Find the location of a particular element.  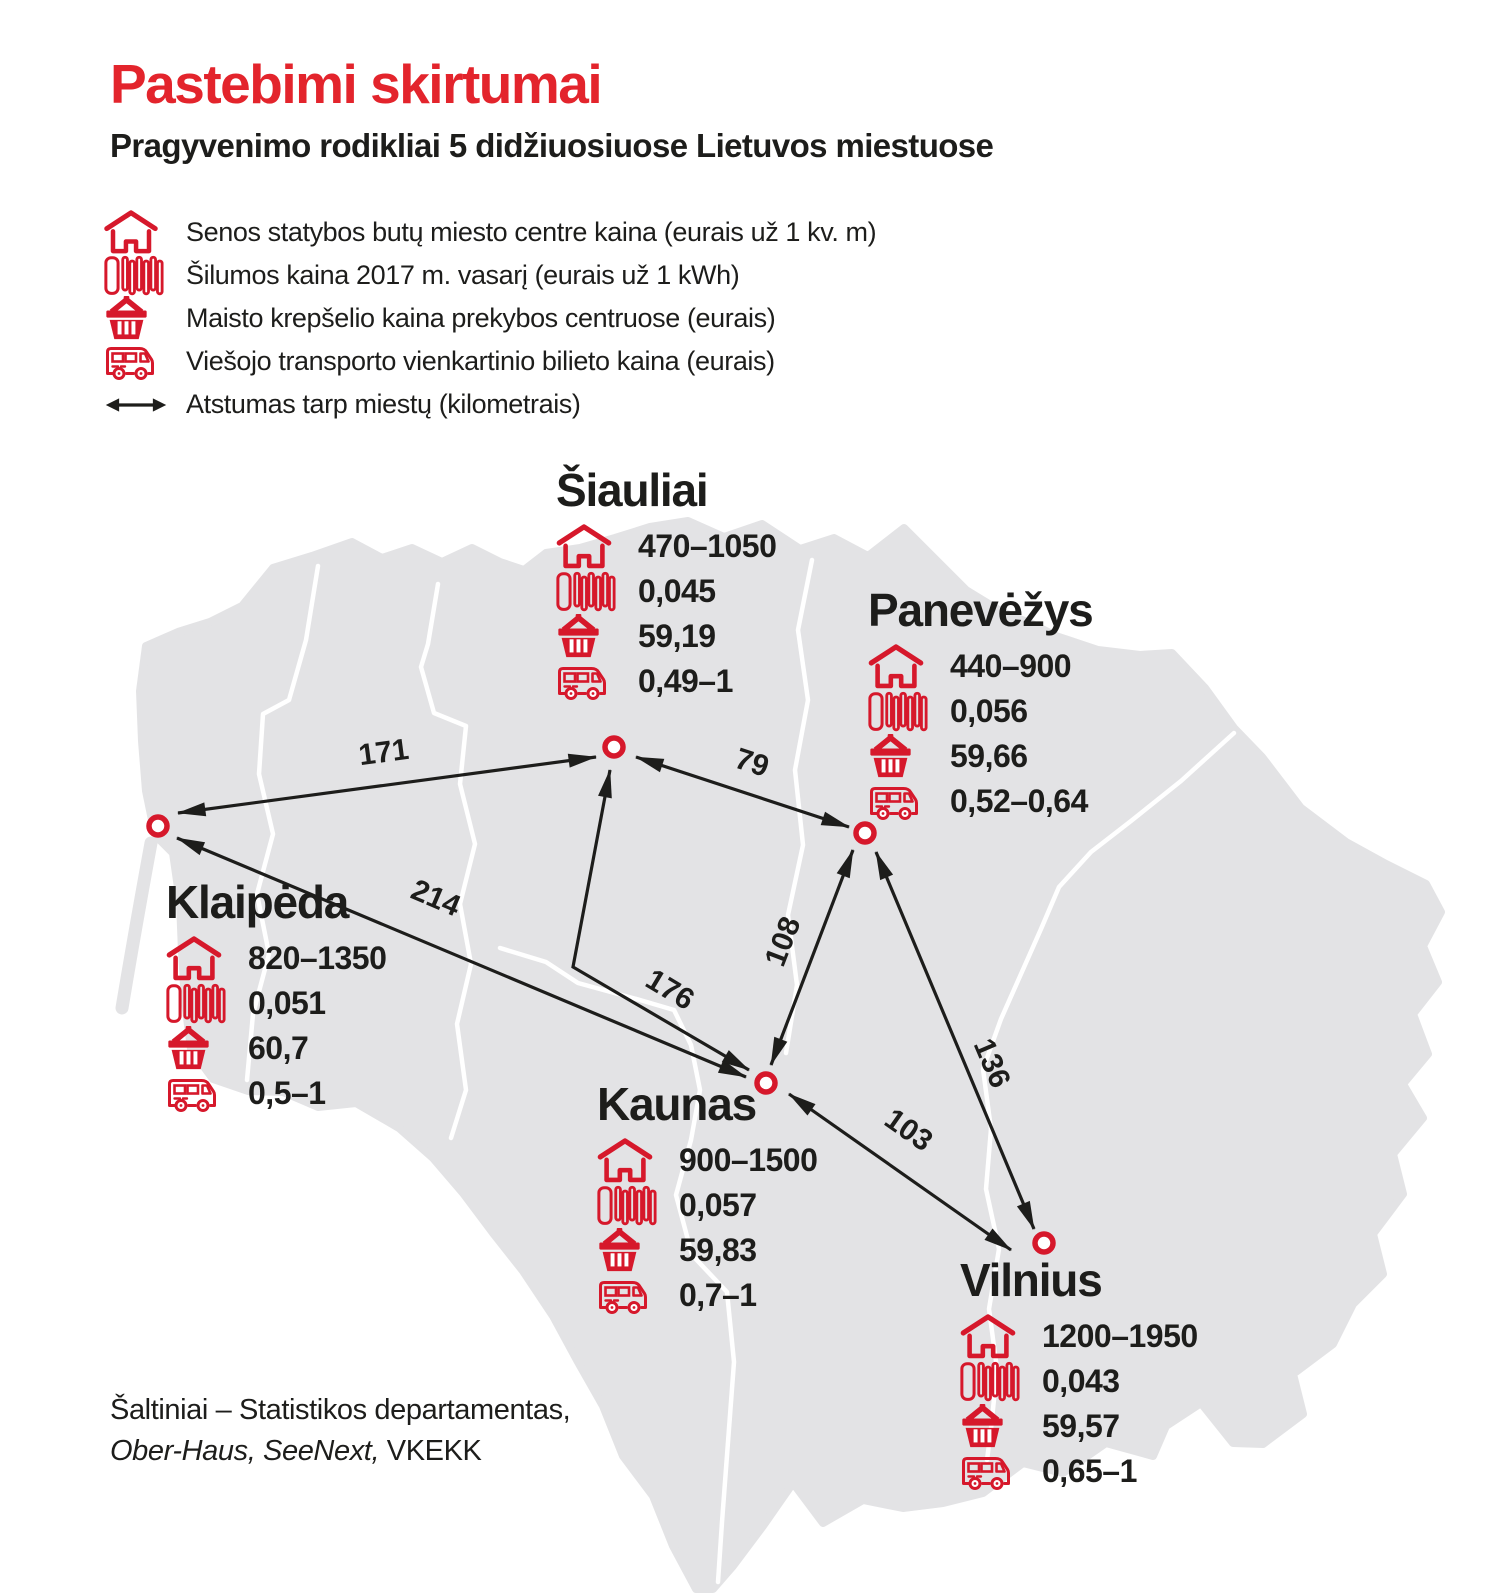

heating-price-row: 0,043 is located at coordinates (1079, 1381).